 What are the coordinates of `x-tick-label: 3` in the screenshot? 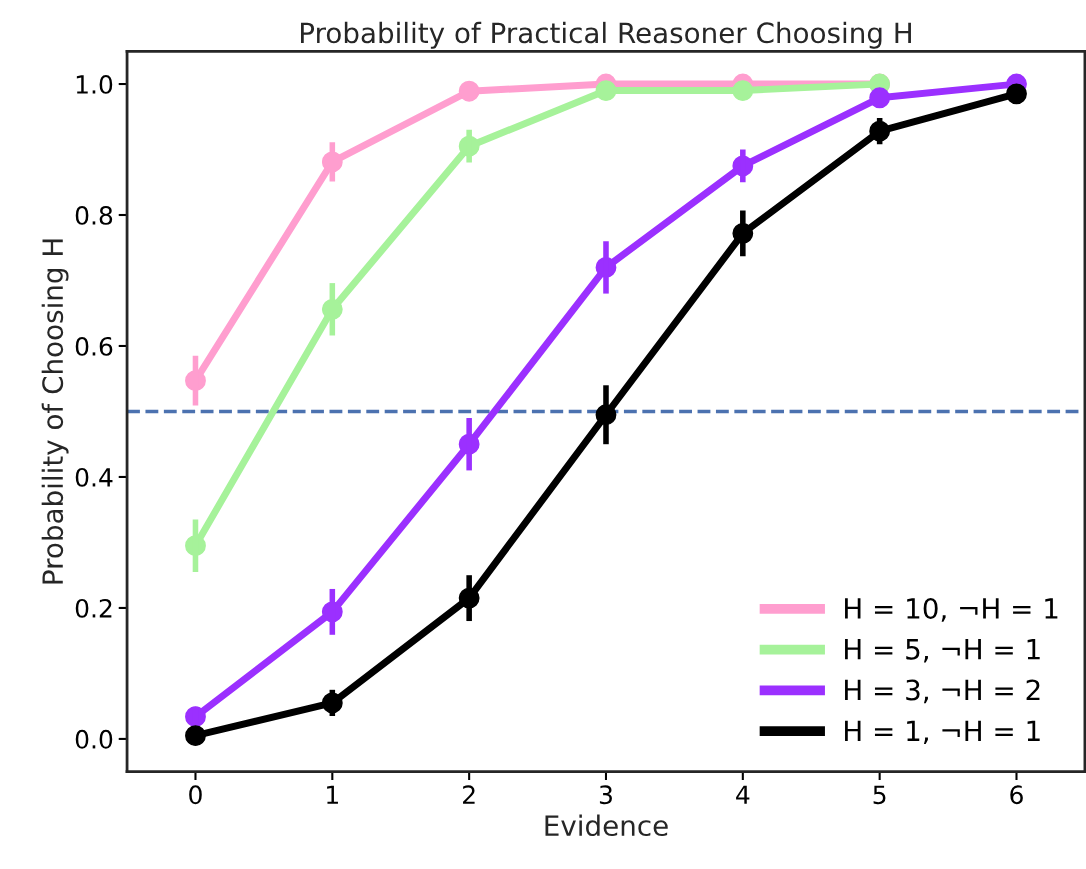 It's located at (605, 795).